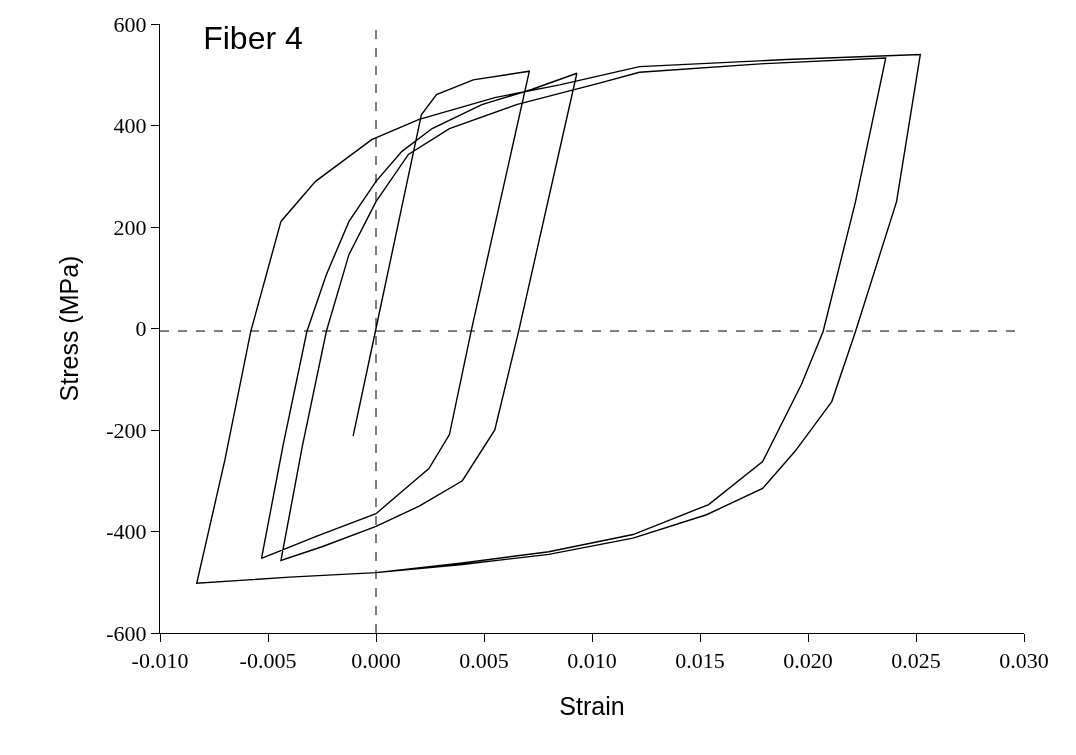 Image resolution: width=1076 pixels, height=755 pixels. I want to click on y-tick-label: -600, so click(126, 633).